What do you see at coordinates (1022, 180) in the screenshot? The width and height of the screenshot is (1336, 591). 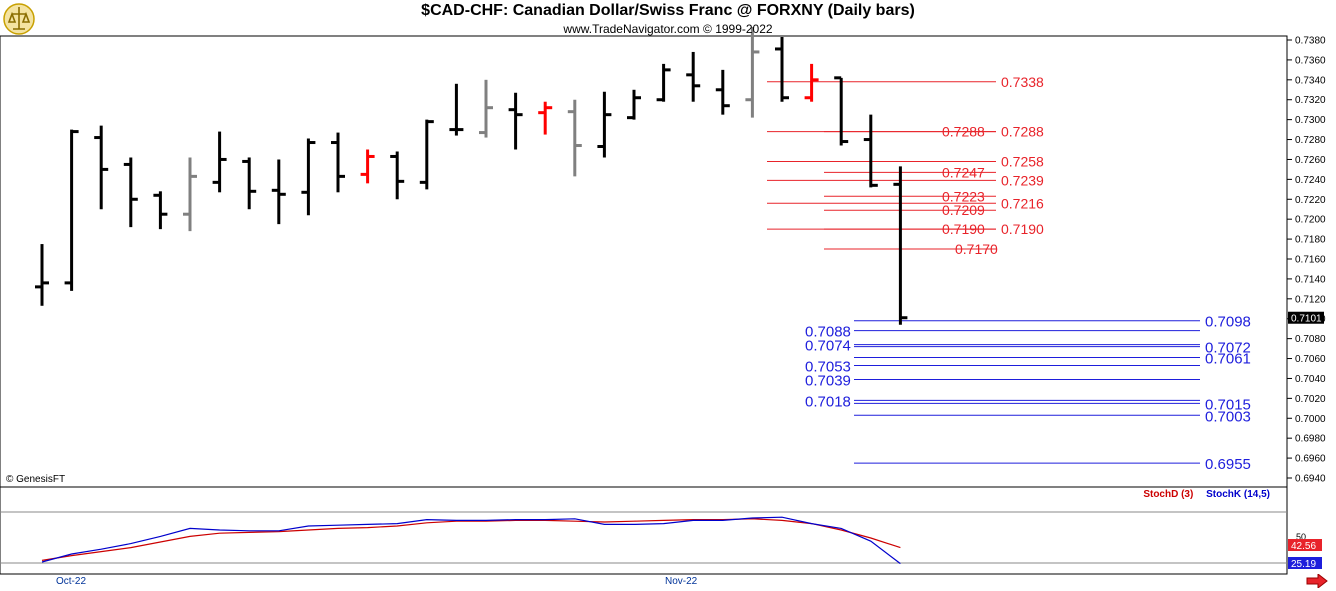 I see `resistance-label: 0.7239` at bounding box center [1022, 180].